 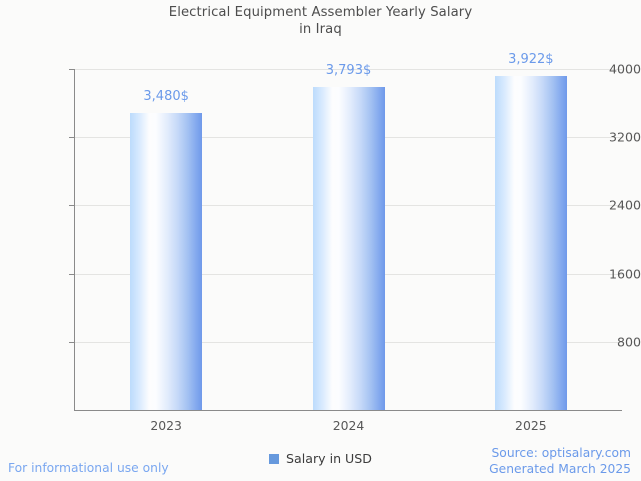 What do you see at coordinates (74, 240) in the screenshot?
I see `y-axis-line` at bounding box center [74, 240].